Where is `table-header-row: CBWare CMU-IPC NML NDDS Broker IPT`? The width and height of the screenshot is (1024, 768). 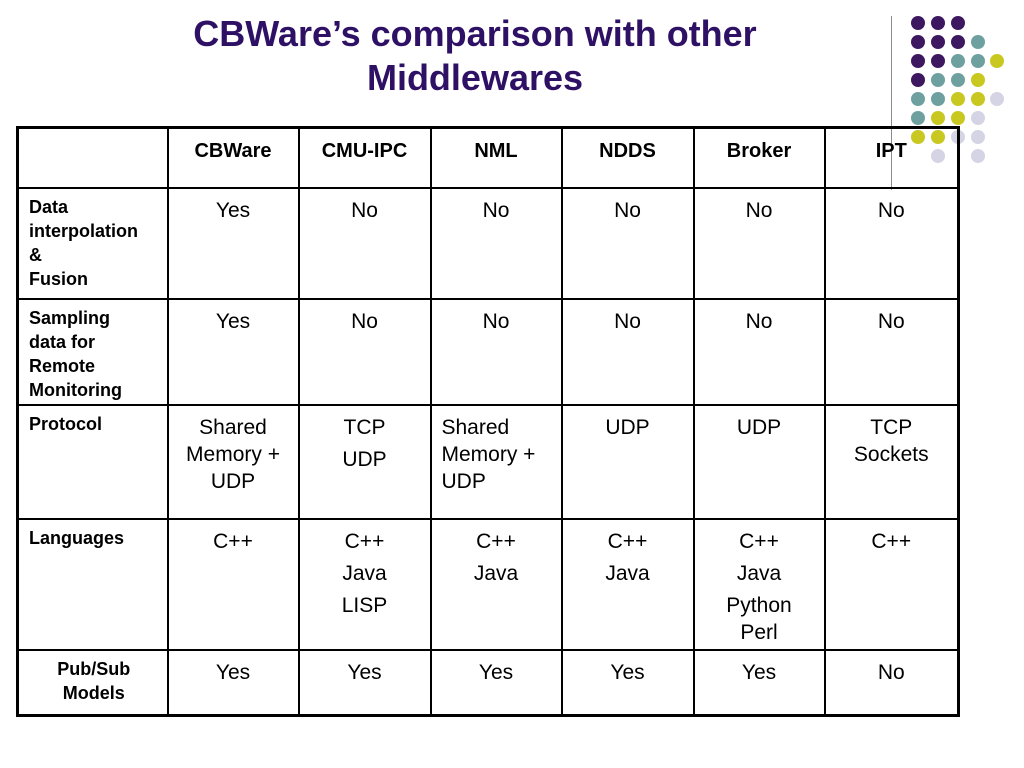
table-header-row: CBWare CMU-IPC NML NDDS Broker IPT is located at coordinates (488, 157).